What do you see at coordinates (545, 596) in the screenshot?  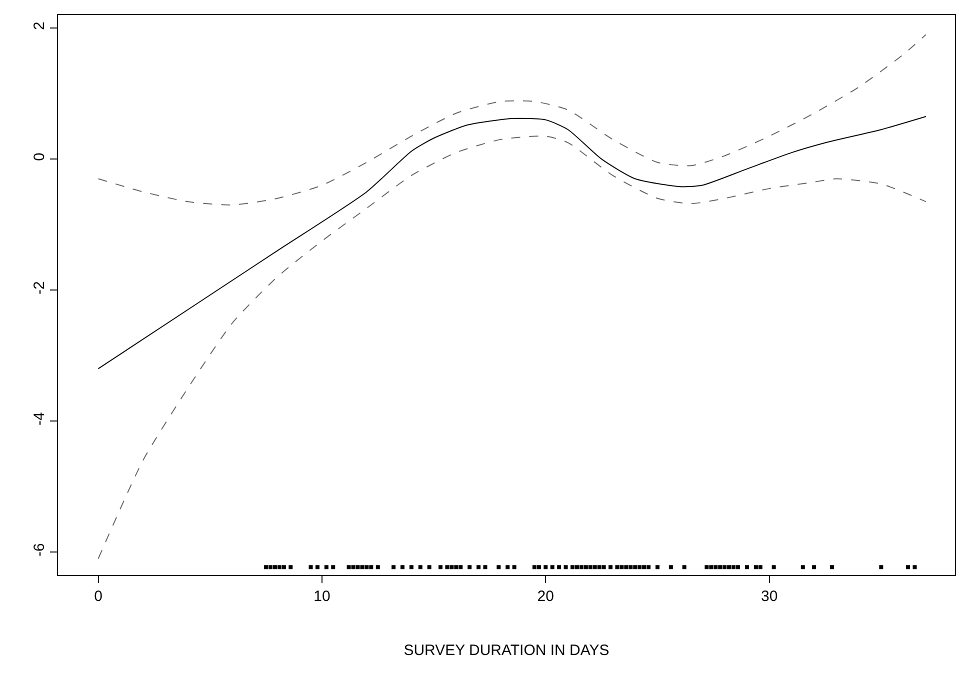 I see `x-tick-label: 20` at bounding box center [545, 596].